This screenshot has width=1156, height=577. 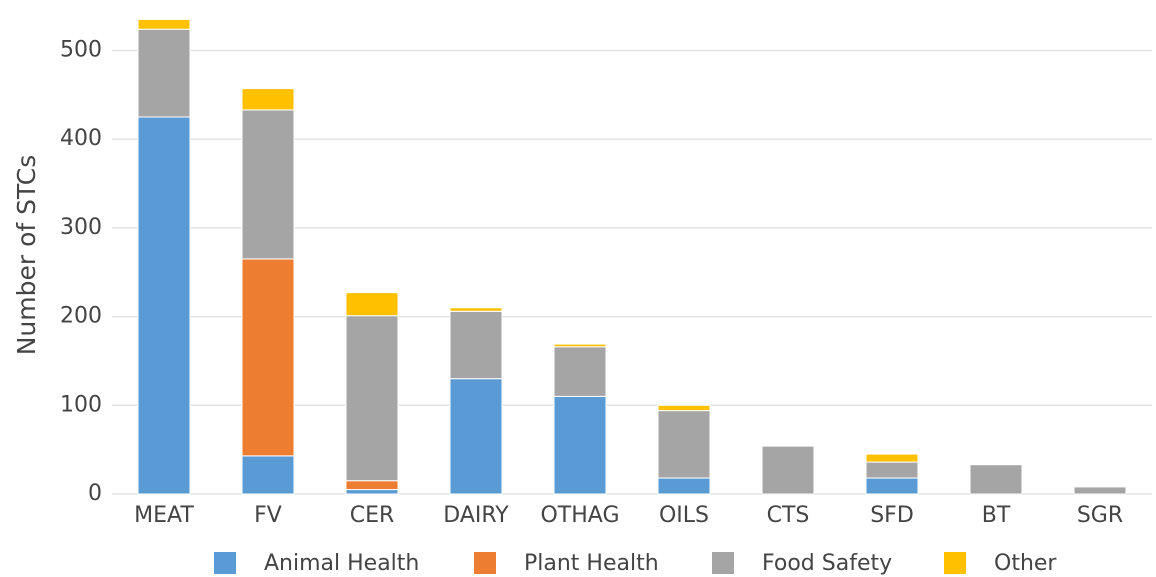 I want to click on y-tick-label: 400, so click(x=81, y=138).